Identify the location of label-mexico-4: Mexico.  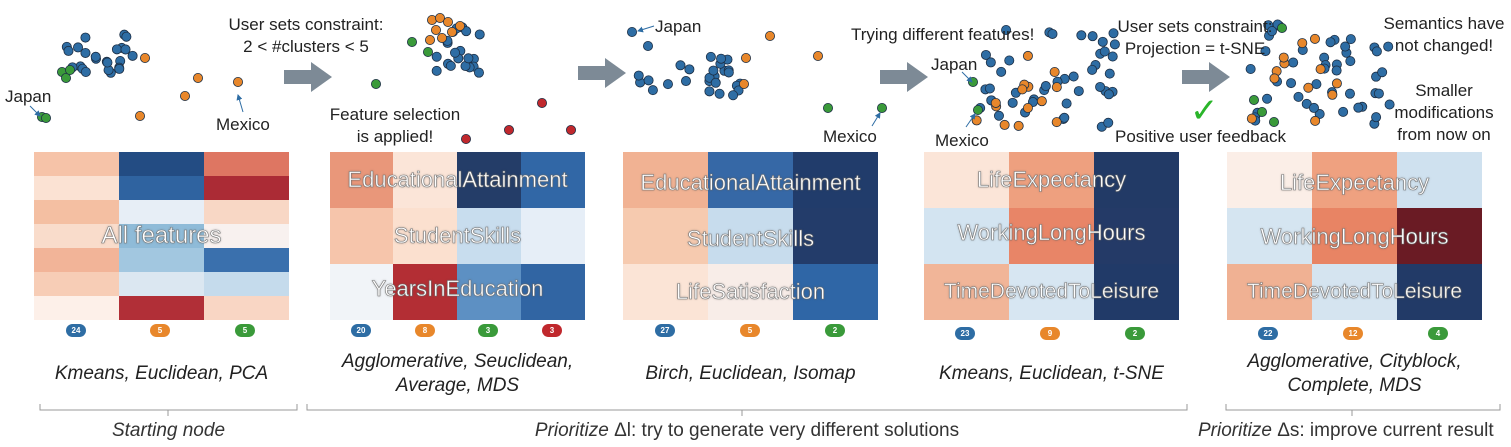
(962, 140).